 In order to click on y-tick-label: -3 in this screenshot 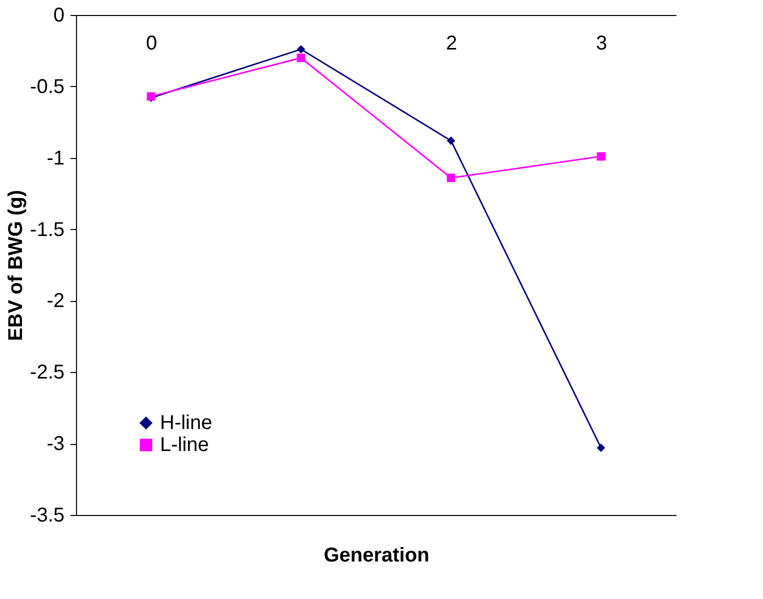, I will do `click(55, 444)`.